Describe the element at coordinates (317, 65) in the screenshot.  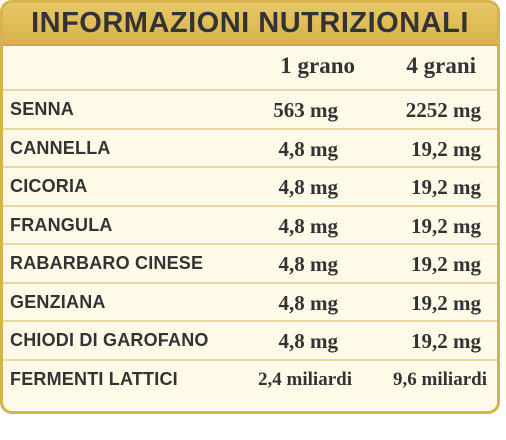
I see `column-header-1-grano: 1 grano` at that location.